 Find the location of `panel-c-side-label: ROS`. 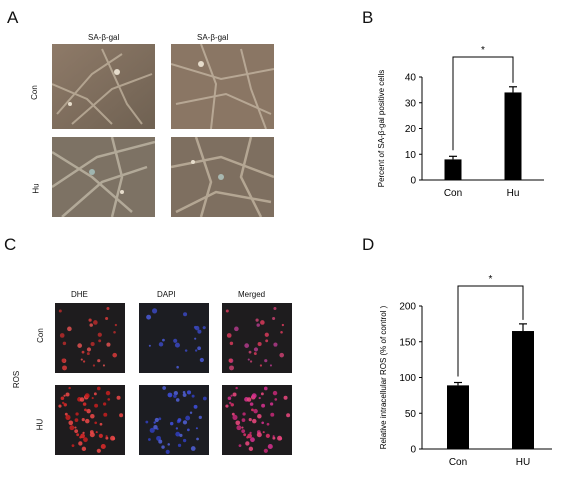

panel-c-side-label: ROS is located at coordinates (17, 379).